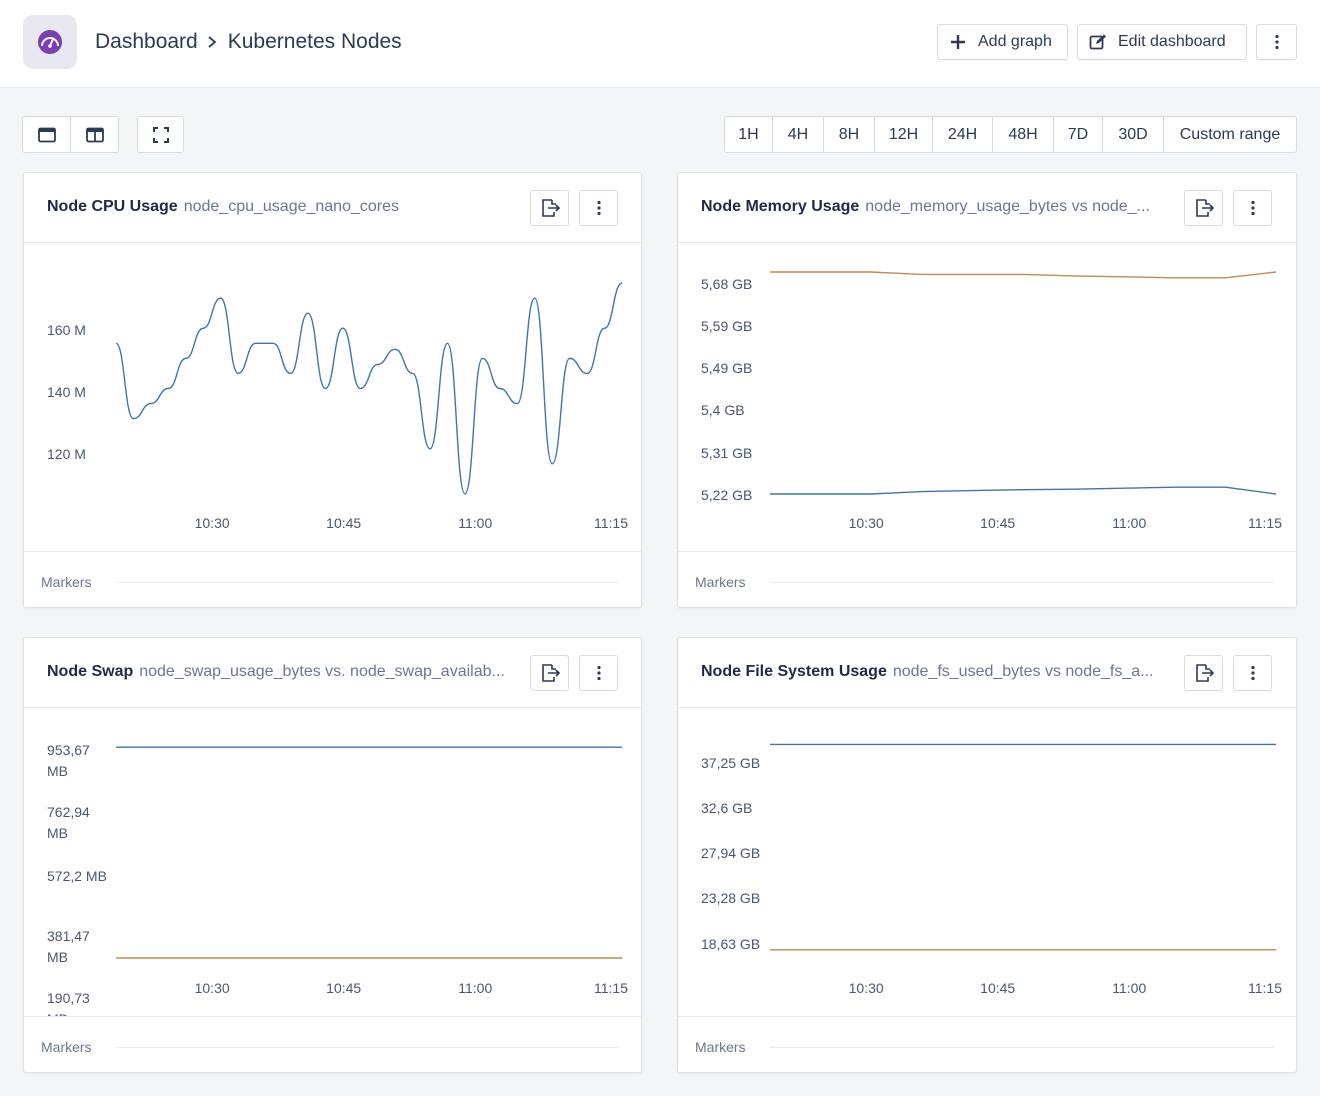 The width and height of the screenshot is (1320, 1096). I want to click on y-tick-label: 5,31 GB, so click(726, 453).